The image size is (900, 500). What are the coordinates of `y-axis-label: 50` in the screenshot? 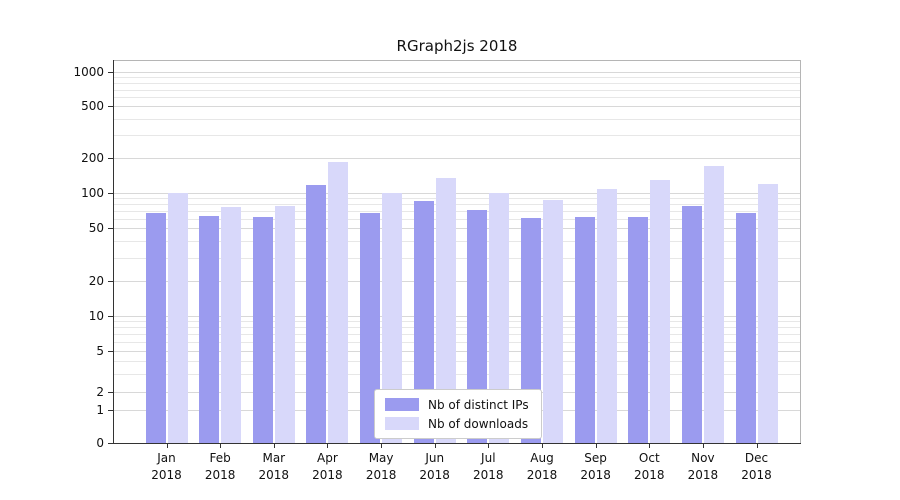 It's located at (96, 228).